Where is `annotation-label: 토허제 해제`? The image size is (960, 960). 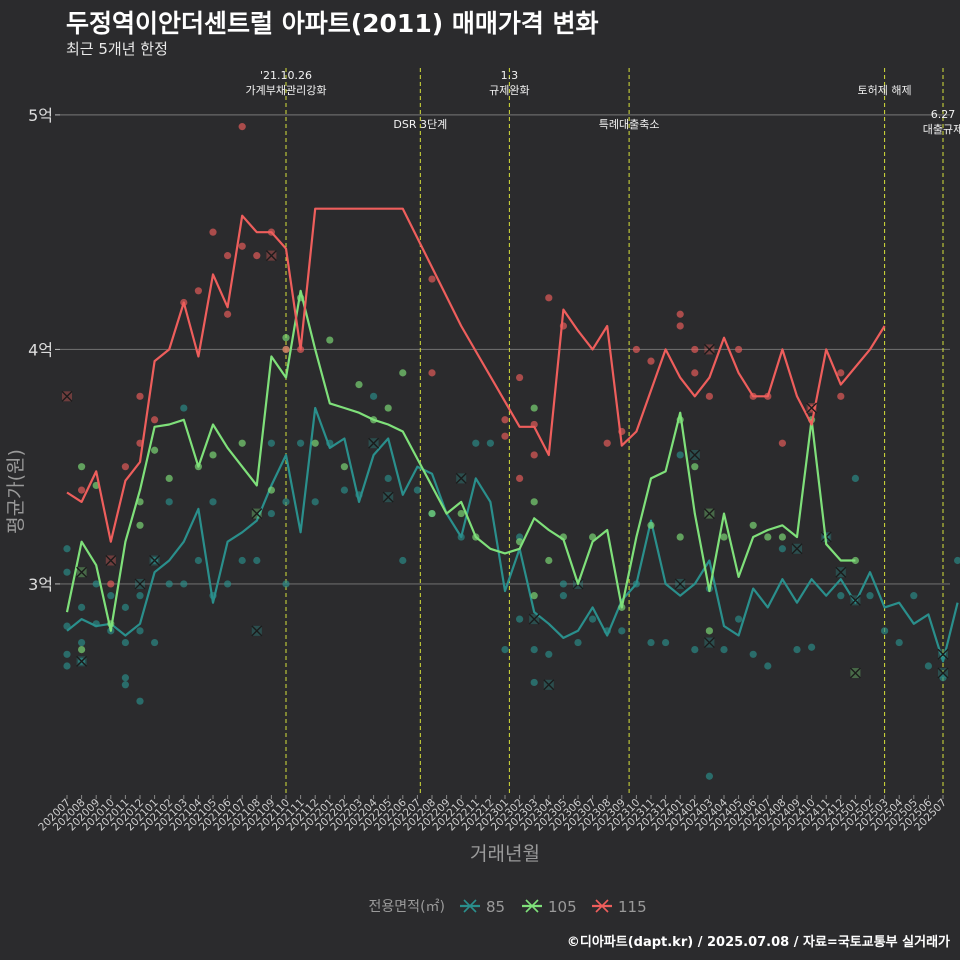
annotation-label: 토허제 해제 is located at coordinates (885, 90).